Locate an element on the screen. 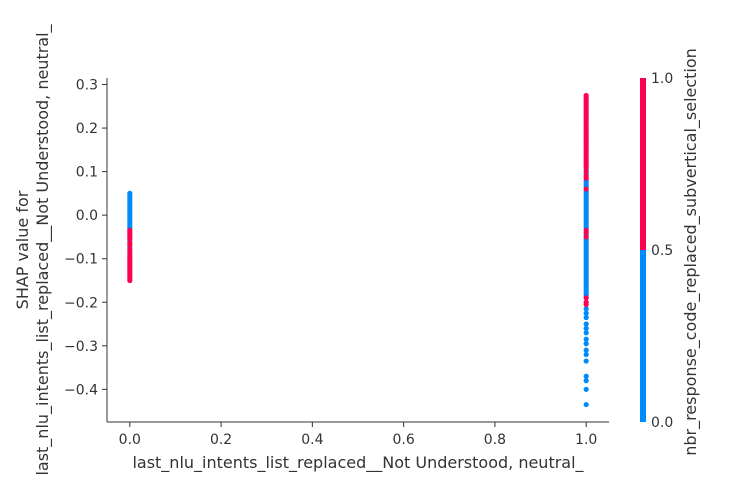  x-tick-label: 0.6 is located at coordinates (404, 440).